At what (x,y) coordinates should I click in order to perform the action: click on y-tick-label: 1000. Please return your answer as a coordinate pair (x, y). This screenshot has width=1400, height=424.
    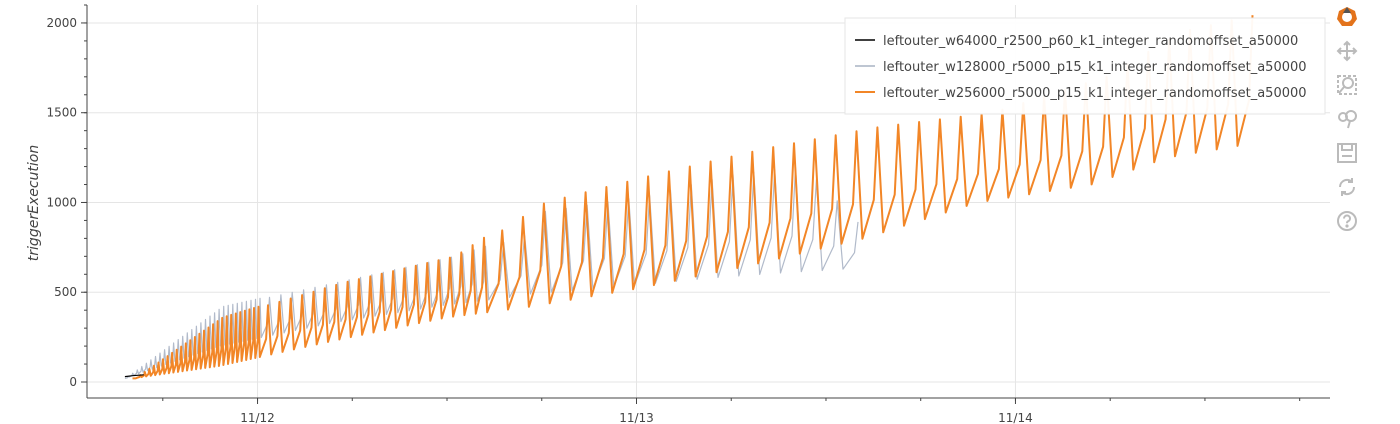
    Looking at the image, I should click on (61, 202).